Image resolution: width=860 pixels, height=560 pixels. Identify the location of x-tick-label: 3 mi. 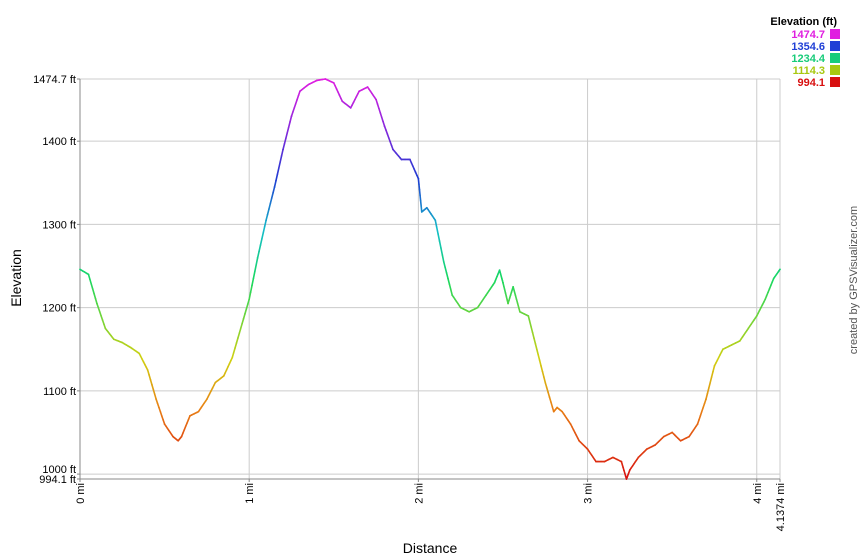
(589, 493).